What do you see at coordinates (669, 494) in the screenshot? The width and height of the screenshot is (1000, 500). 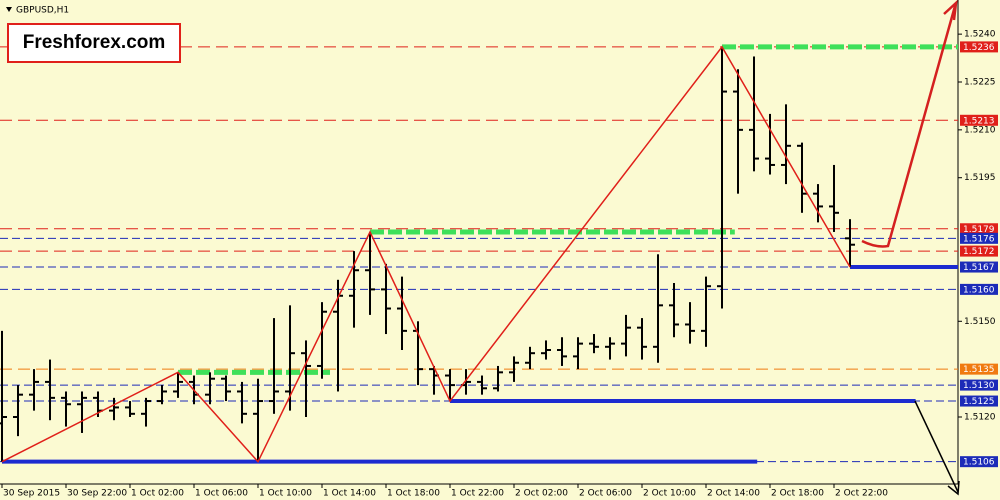 I see `x-tick-label: 2 Oct 10:00` at bounding box center [669, 494].